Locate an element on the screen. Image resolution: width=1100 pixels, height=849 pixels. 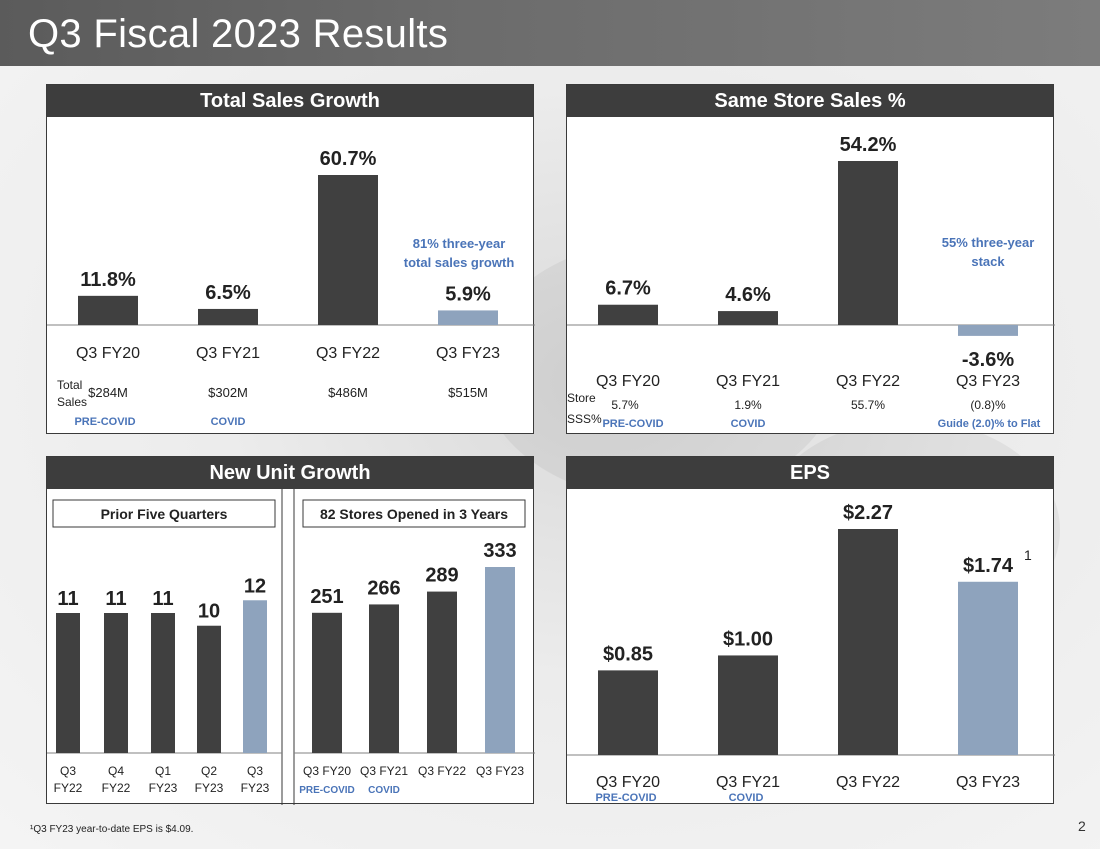
data-label: 10 is located at coordinates (209, 612).